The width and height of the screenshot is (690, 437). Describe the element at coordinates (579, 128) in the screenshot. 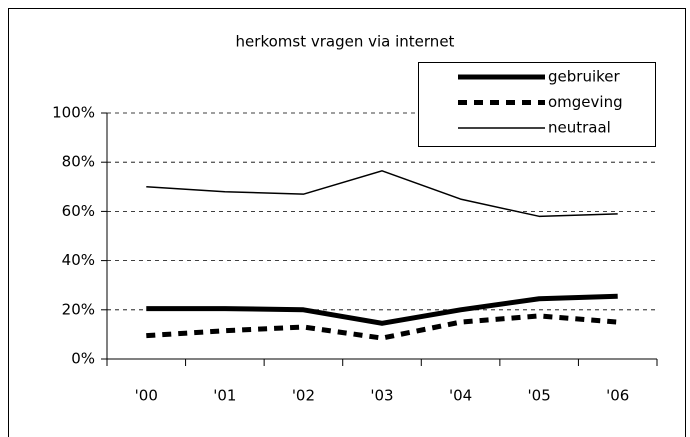

I see `legend-label: neutraal` at that location.